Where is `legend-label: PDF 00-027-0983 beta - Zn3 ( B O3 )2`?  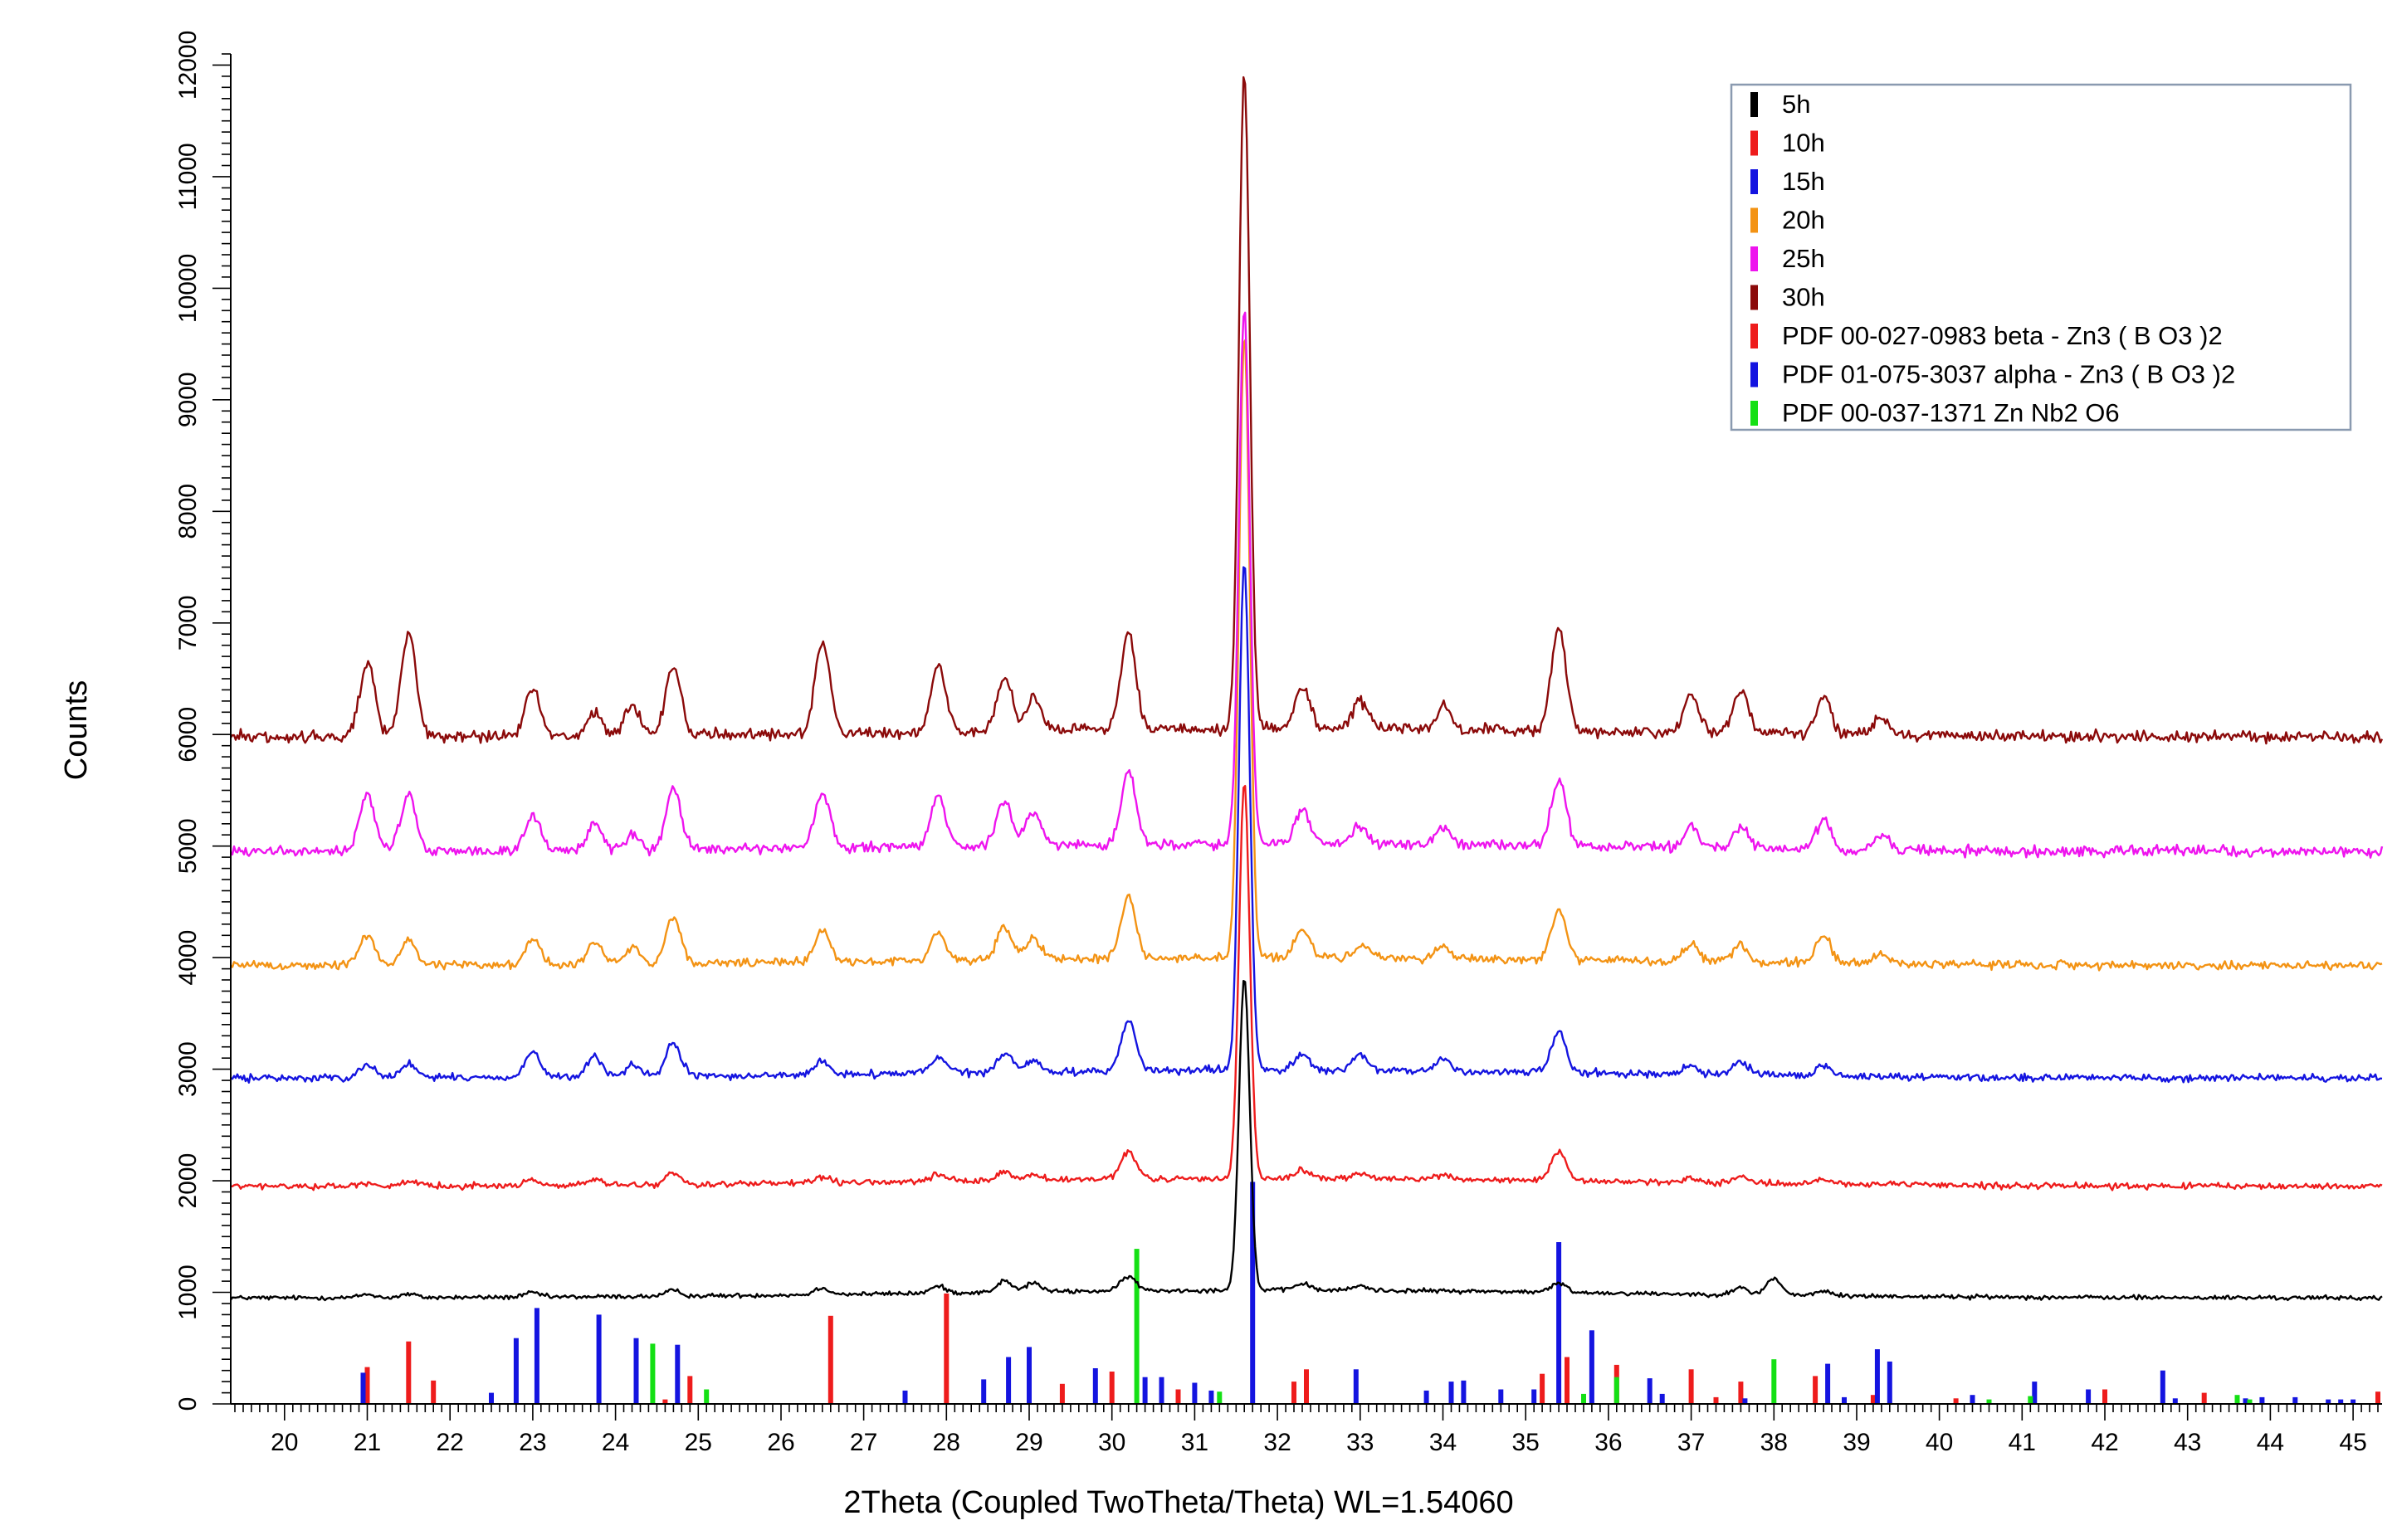 legend-label: PDF 00-027-0983 beta - Zn3 ( B O3 )2 is located at coordinates (2002, 335).